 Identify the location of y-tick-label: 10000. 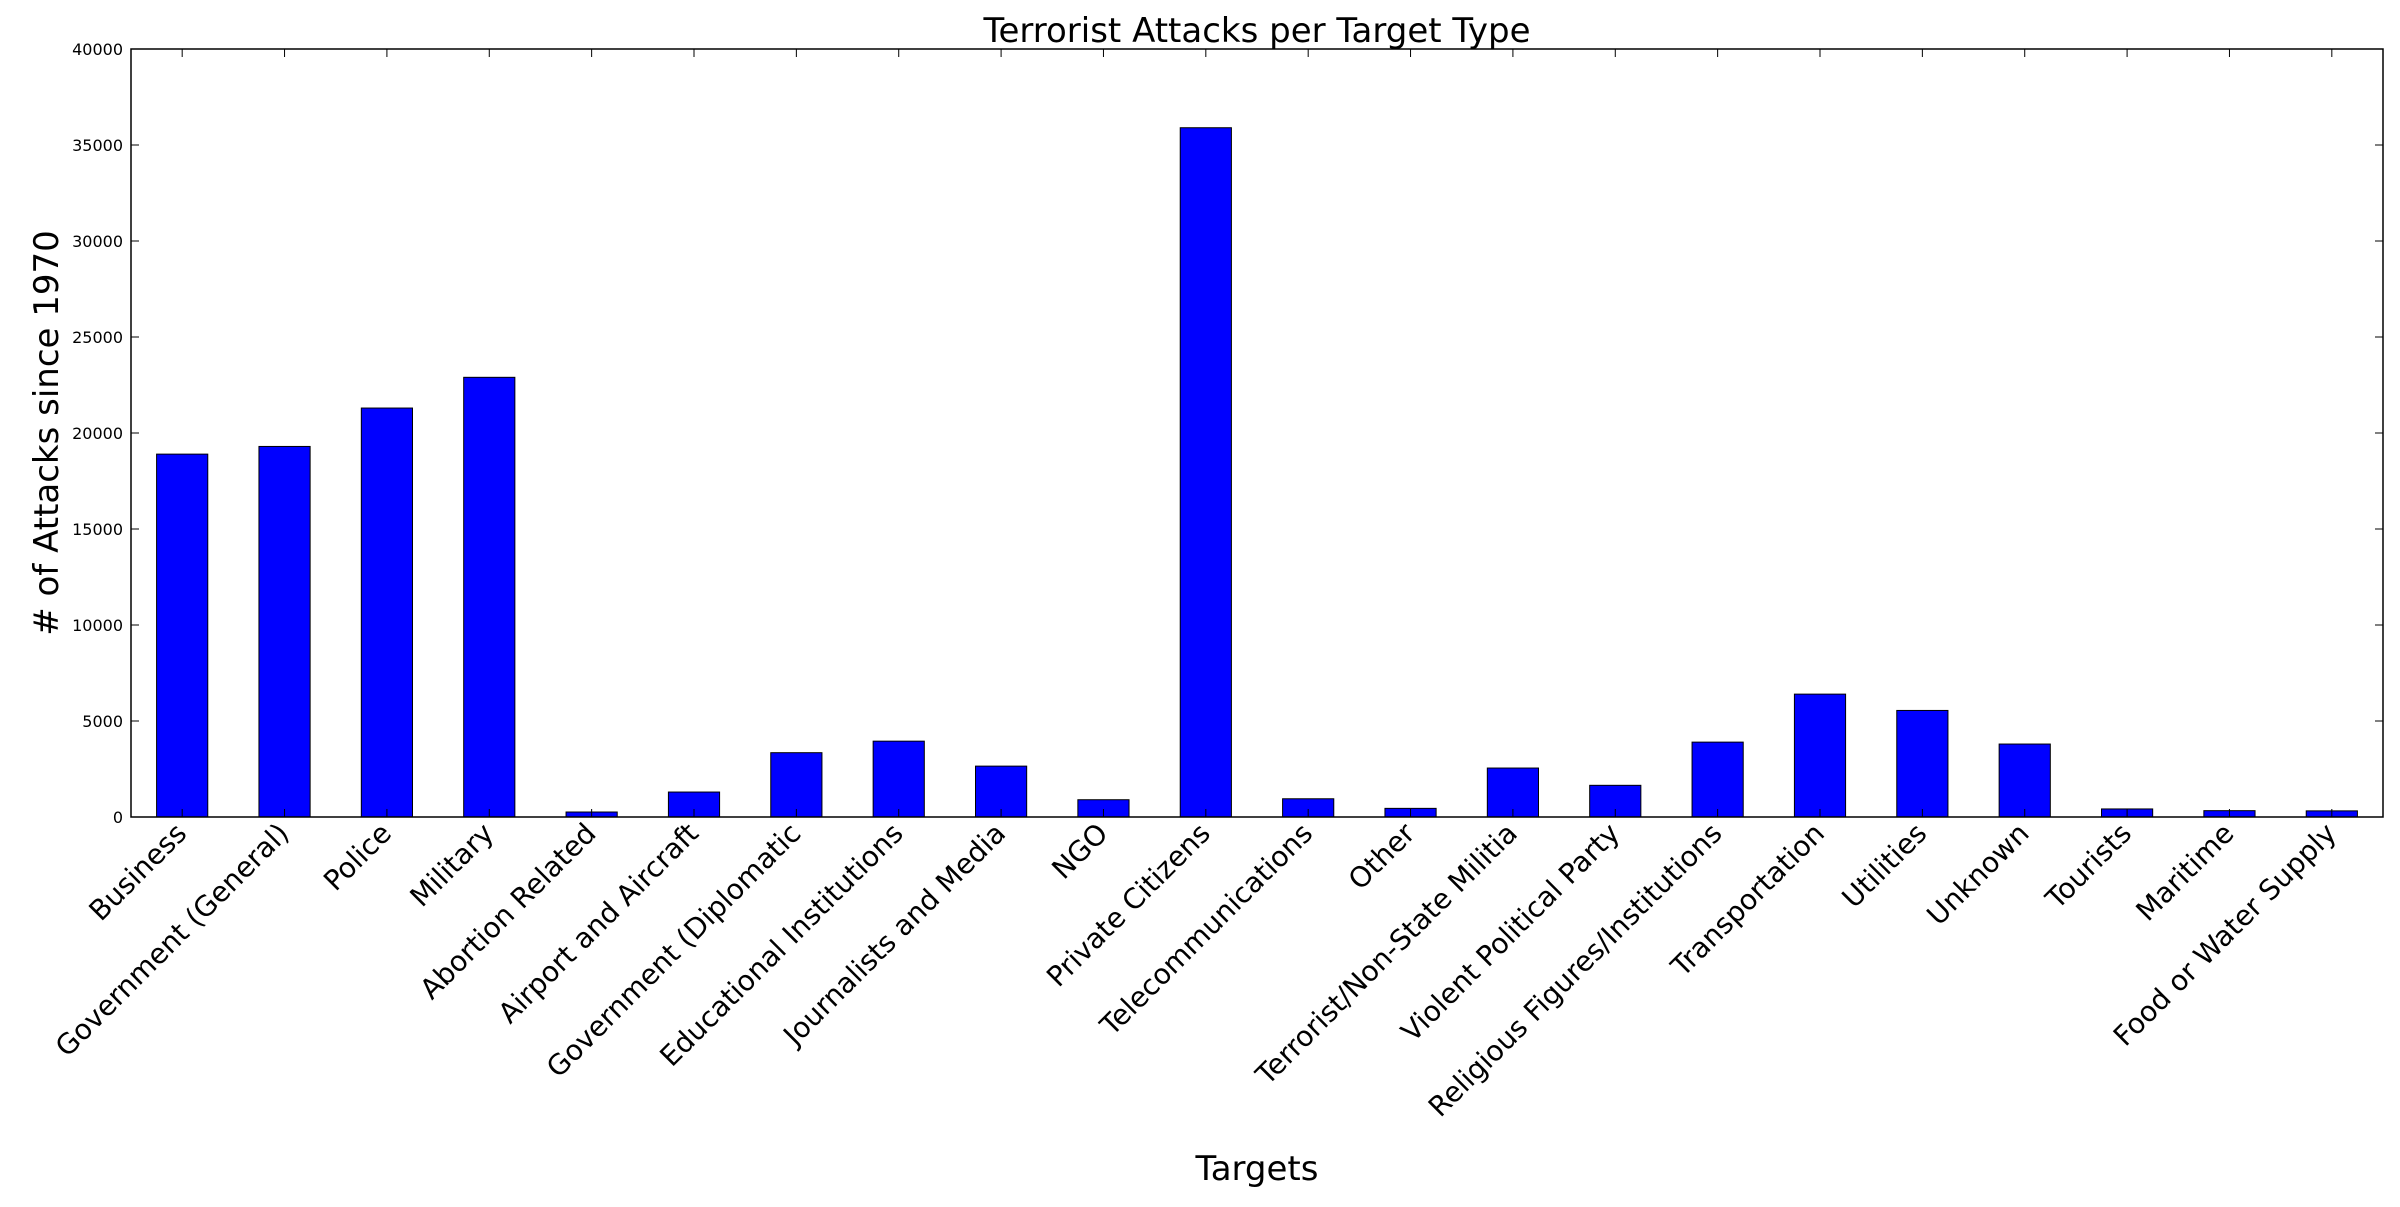
(97, 625).